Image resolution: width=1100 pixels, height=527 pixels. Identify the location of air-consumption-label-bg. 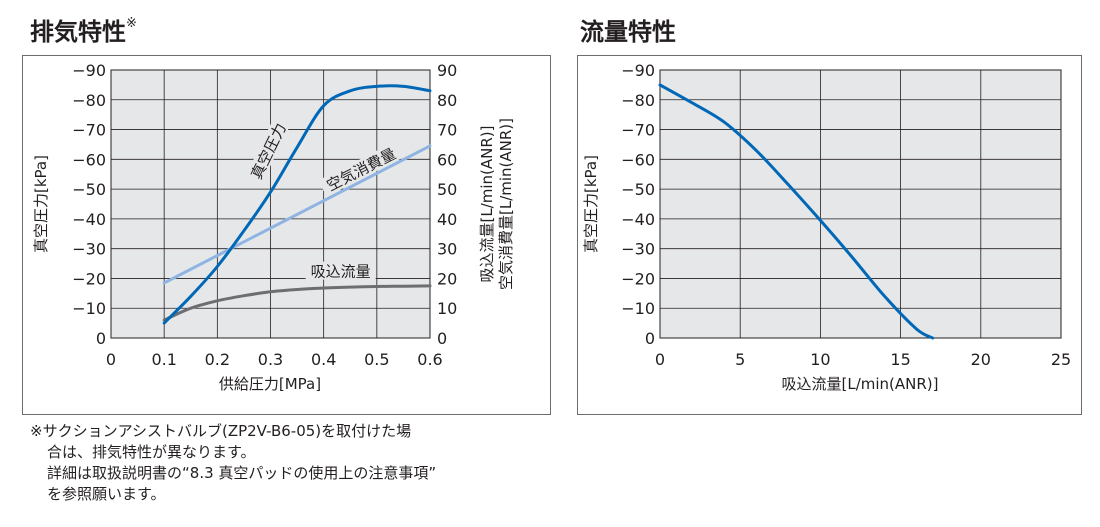
(361, 169).